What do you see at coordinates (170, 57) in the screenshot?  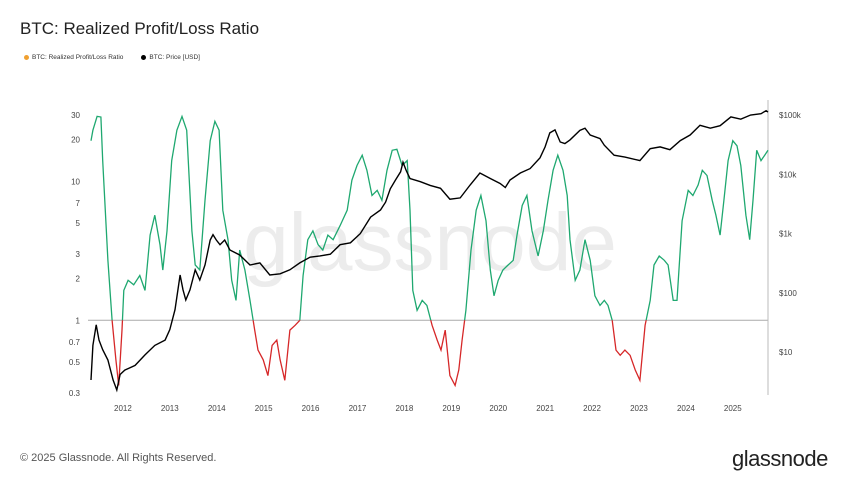 I see `legend-item-price: BTC: Price [USD]` at bounding box center [170, 57].